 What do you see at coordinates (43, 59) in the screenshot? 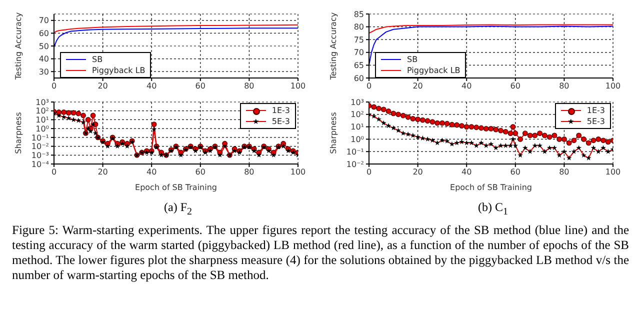
I see `y-tick-label: 40` at bounding box center [43, 59].